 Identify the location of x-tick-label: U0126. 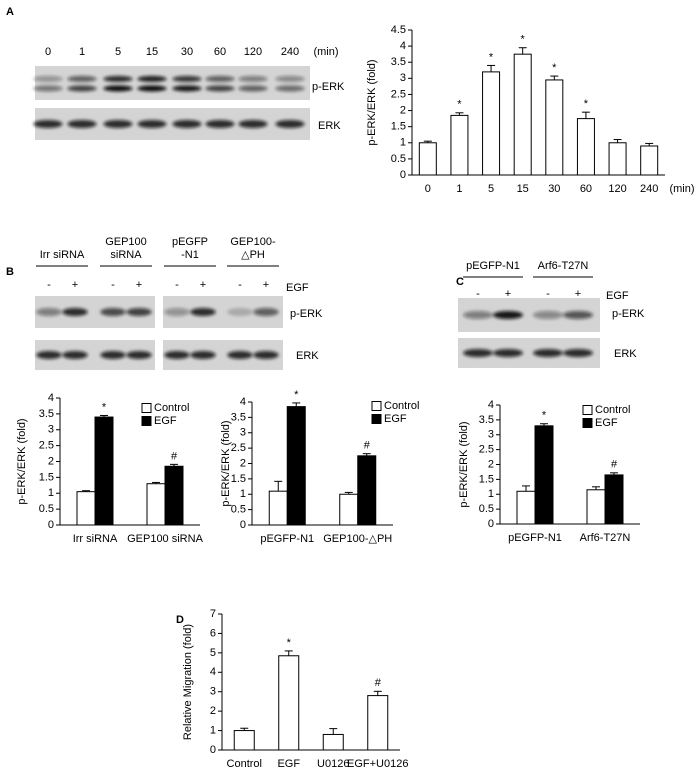
(333, 764).